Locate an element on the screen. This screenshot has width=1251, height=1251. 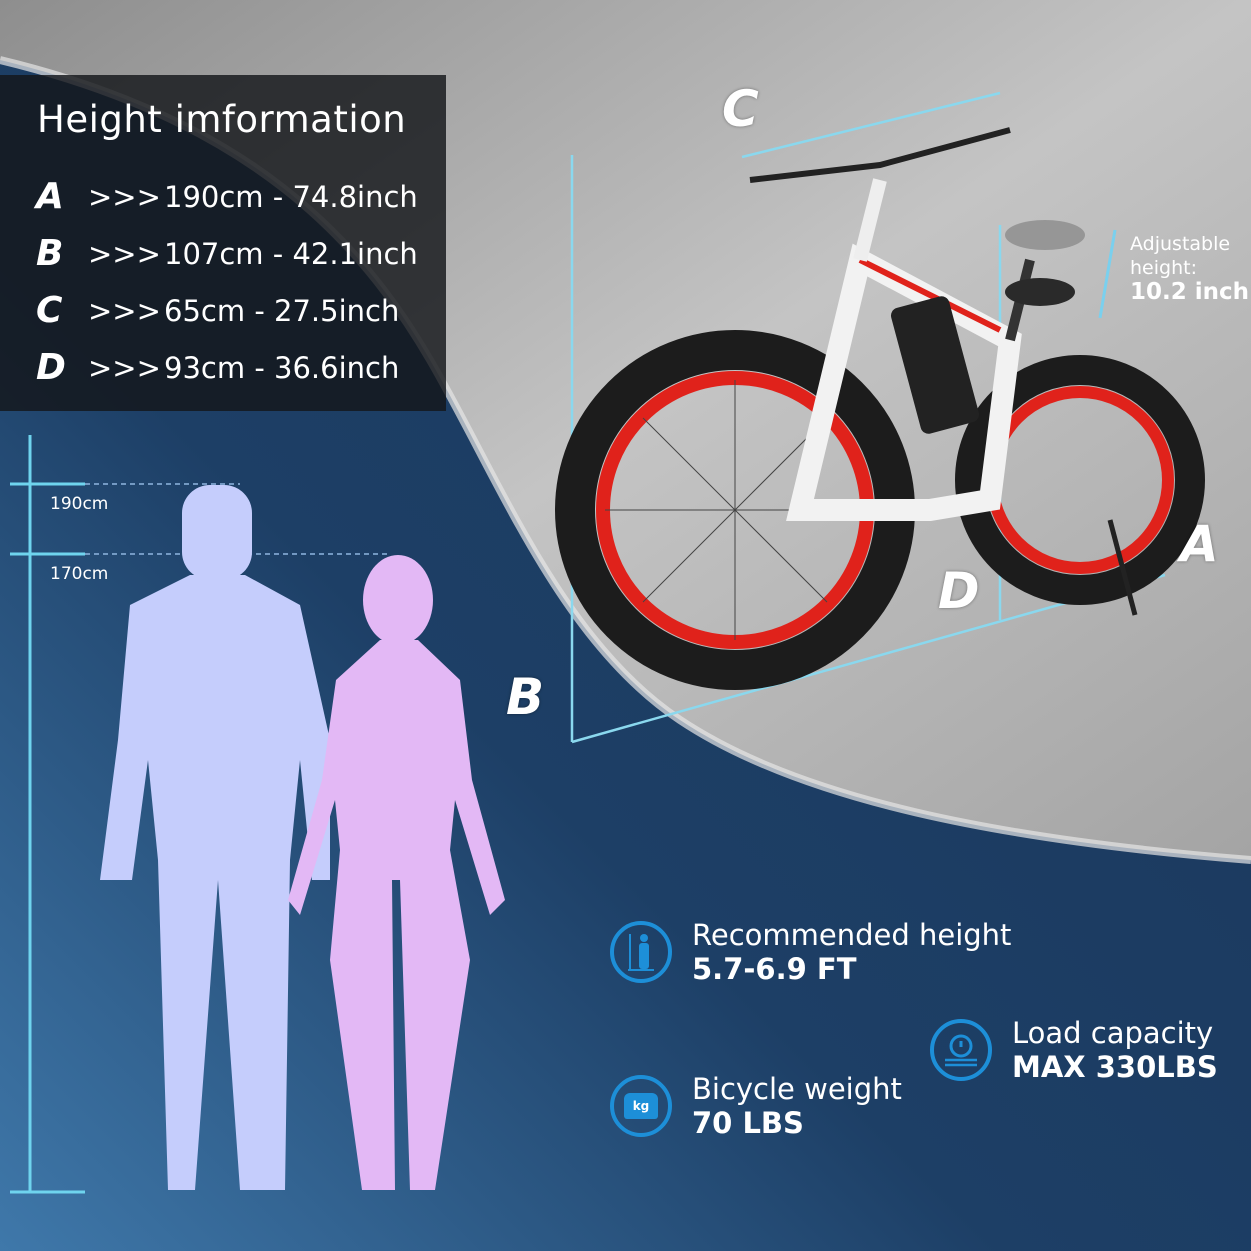
seat-label-2: height: is located at coordinates (1163, 268).